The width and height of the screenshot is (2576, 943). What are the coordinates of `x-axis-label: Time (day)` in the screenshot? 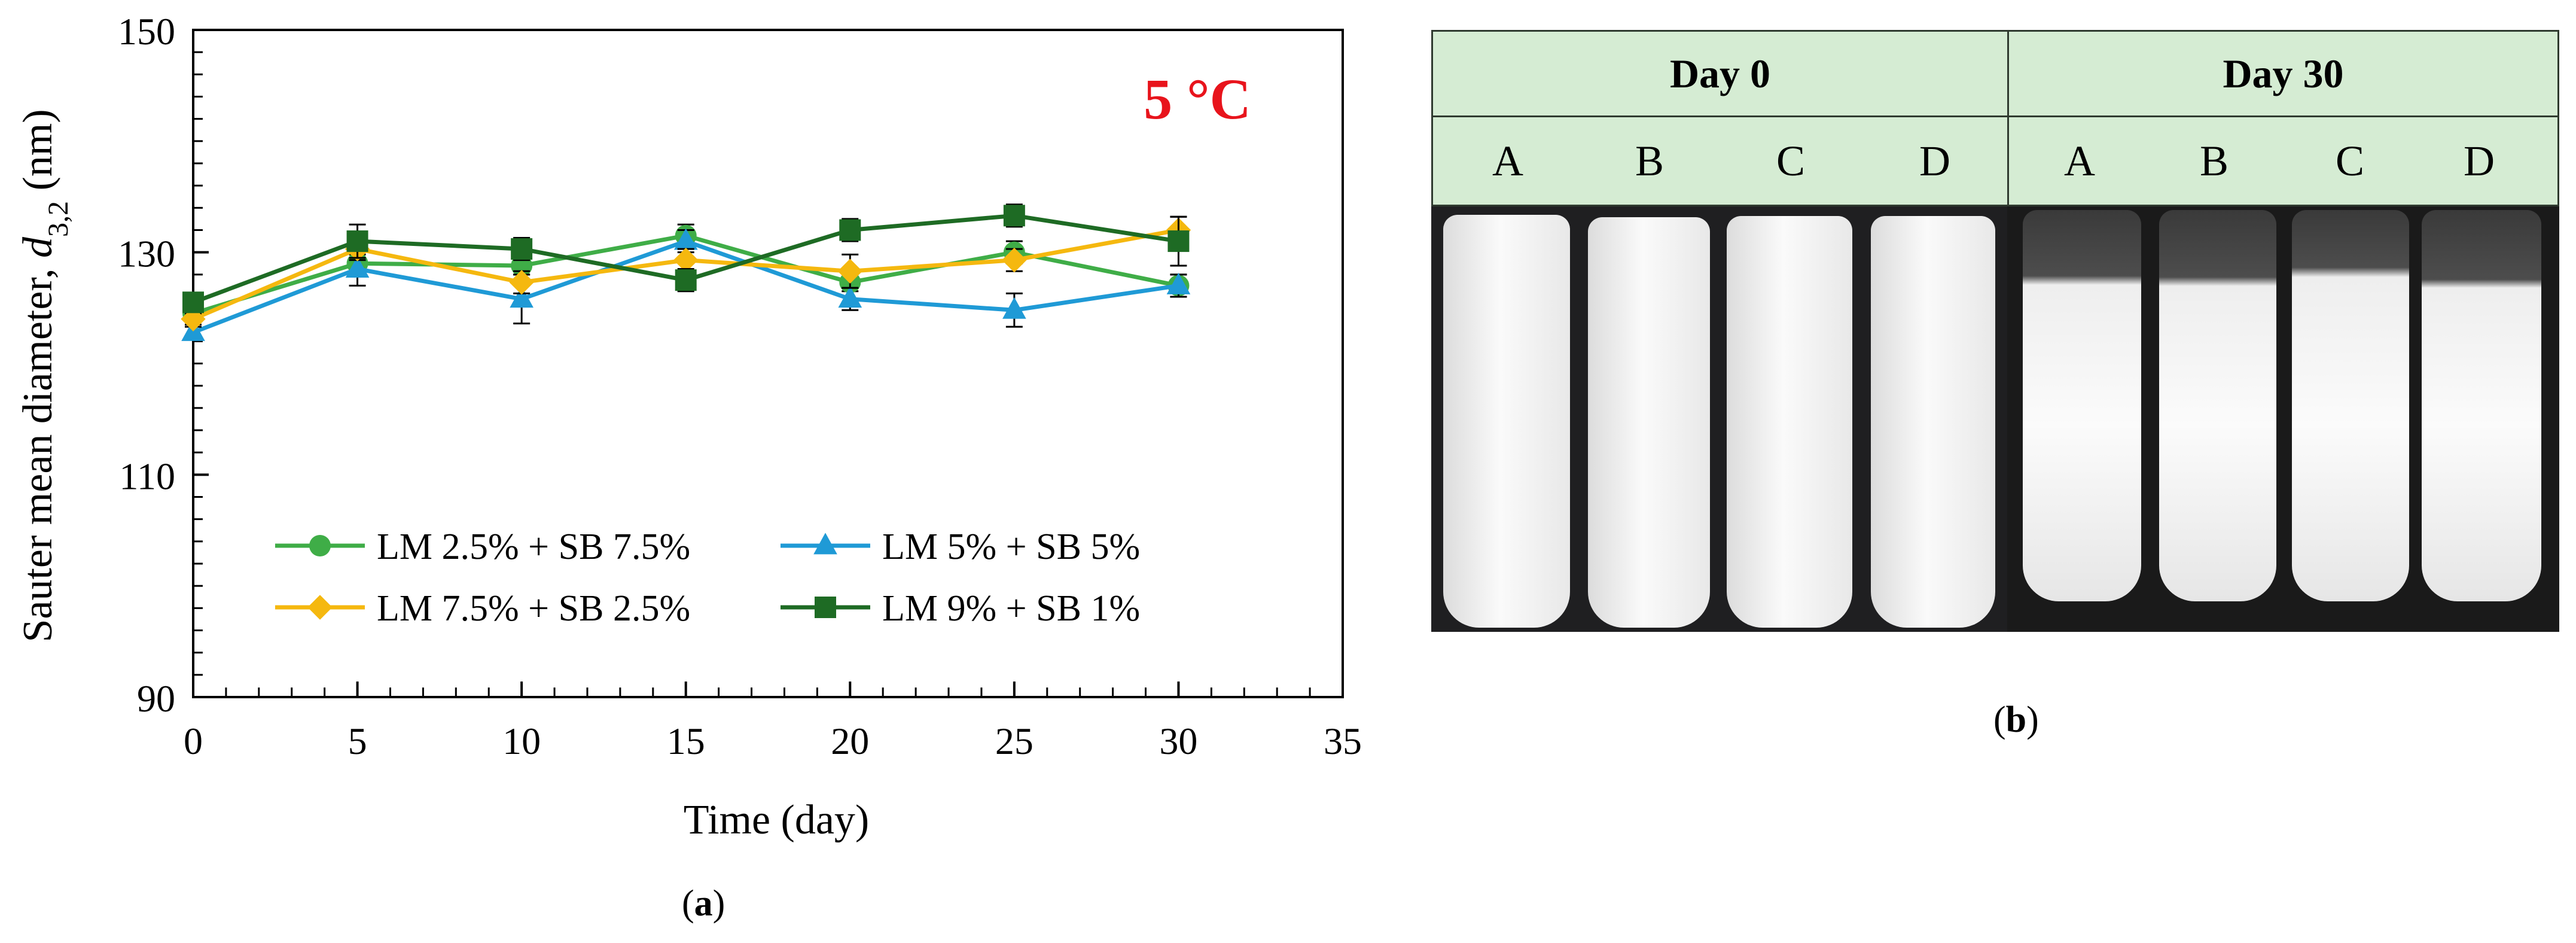 It's located at (777, 820).